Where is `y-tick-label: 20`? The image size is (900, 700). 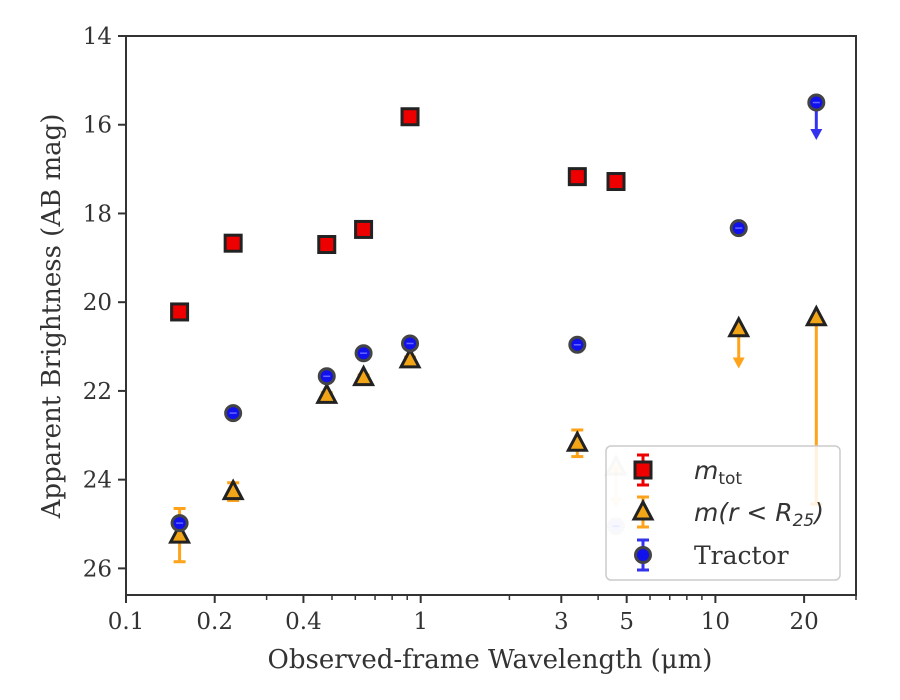
y-tick-label: 20 is located at coordinates (97, 303).